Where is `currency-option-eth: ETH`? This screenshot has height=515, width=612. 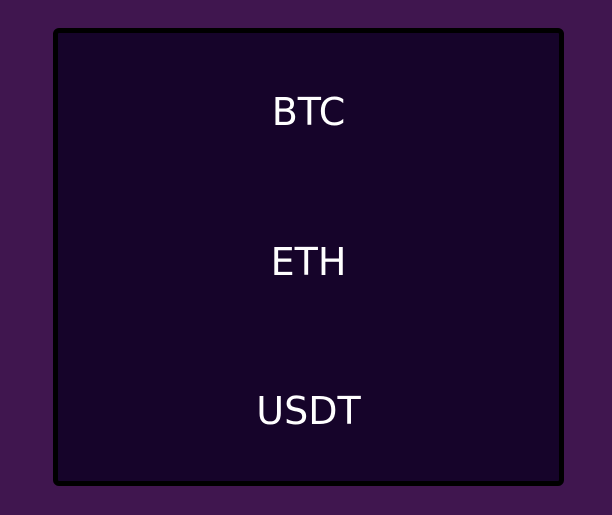
currency-option-eth: ETH is located at coordinates (308, 262).